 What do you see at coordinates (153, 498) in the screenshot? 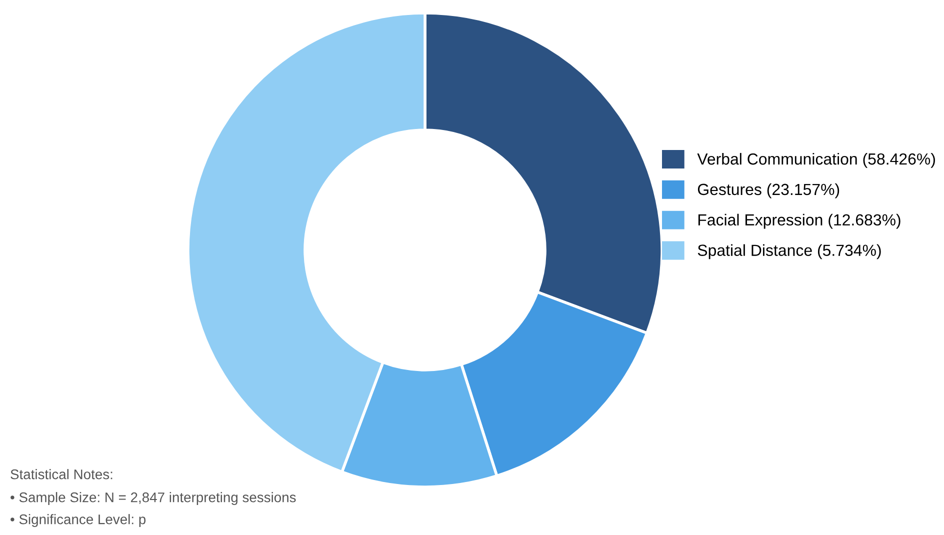
I see `text: • Sample Size: N = 2,847 interpreting sessions` at bounding box center [153, 498].